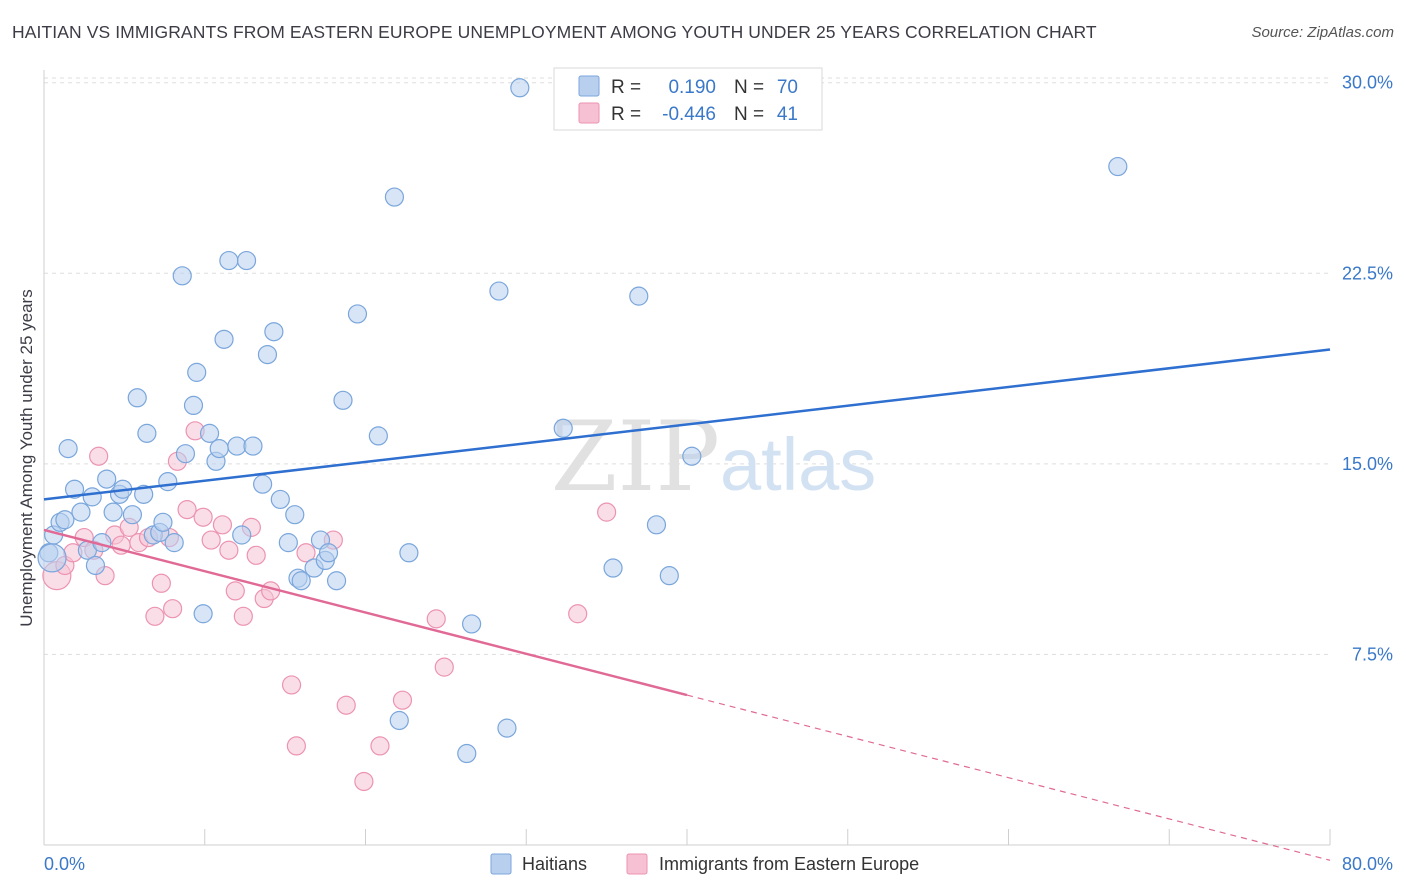  I want to click on y-tick-label: 30.0%, so click(1367, 83).